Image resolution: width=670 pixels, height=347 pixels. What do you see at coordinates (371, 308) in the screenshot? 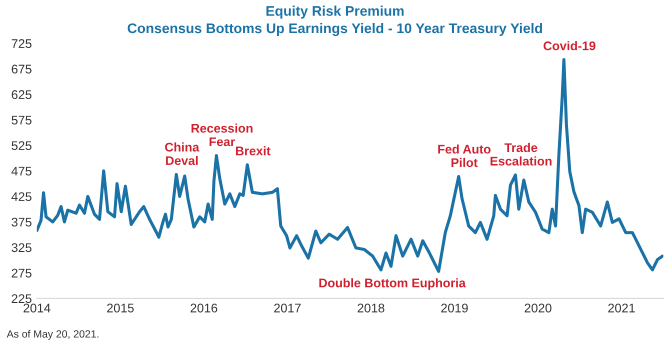
I see `x-tick-label: 2018` at bounding box center [371, 308].